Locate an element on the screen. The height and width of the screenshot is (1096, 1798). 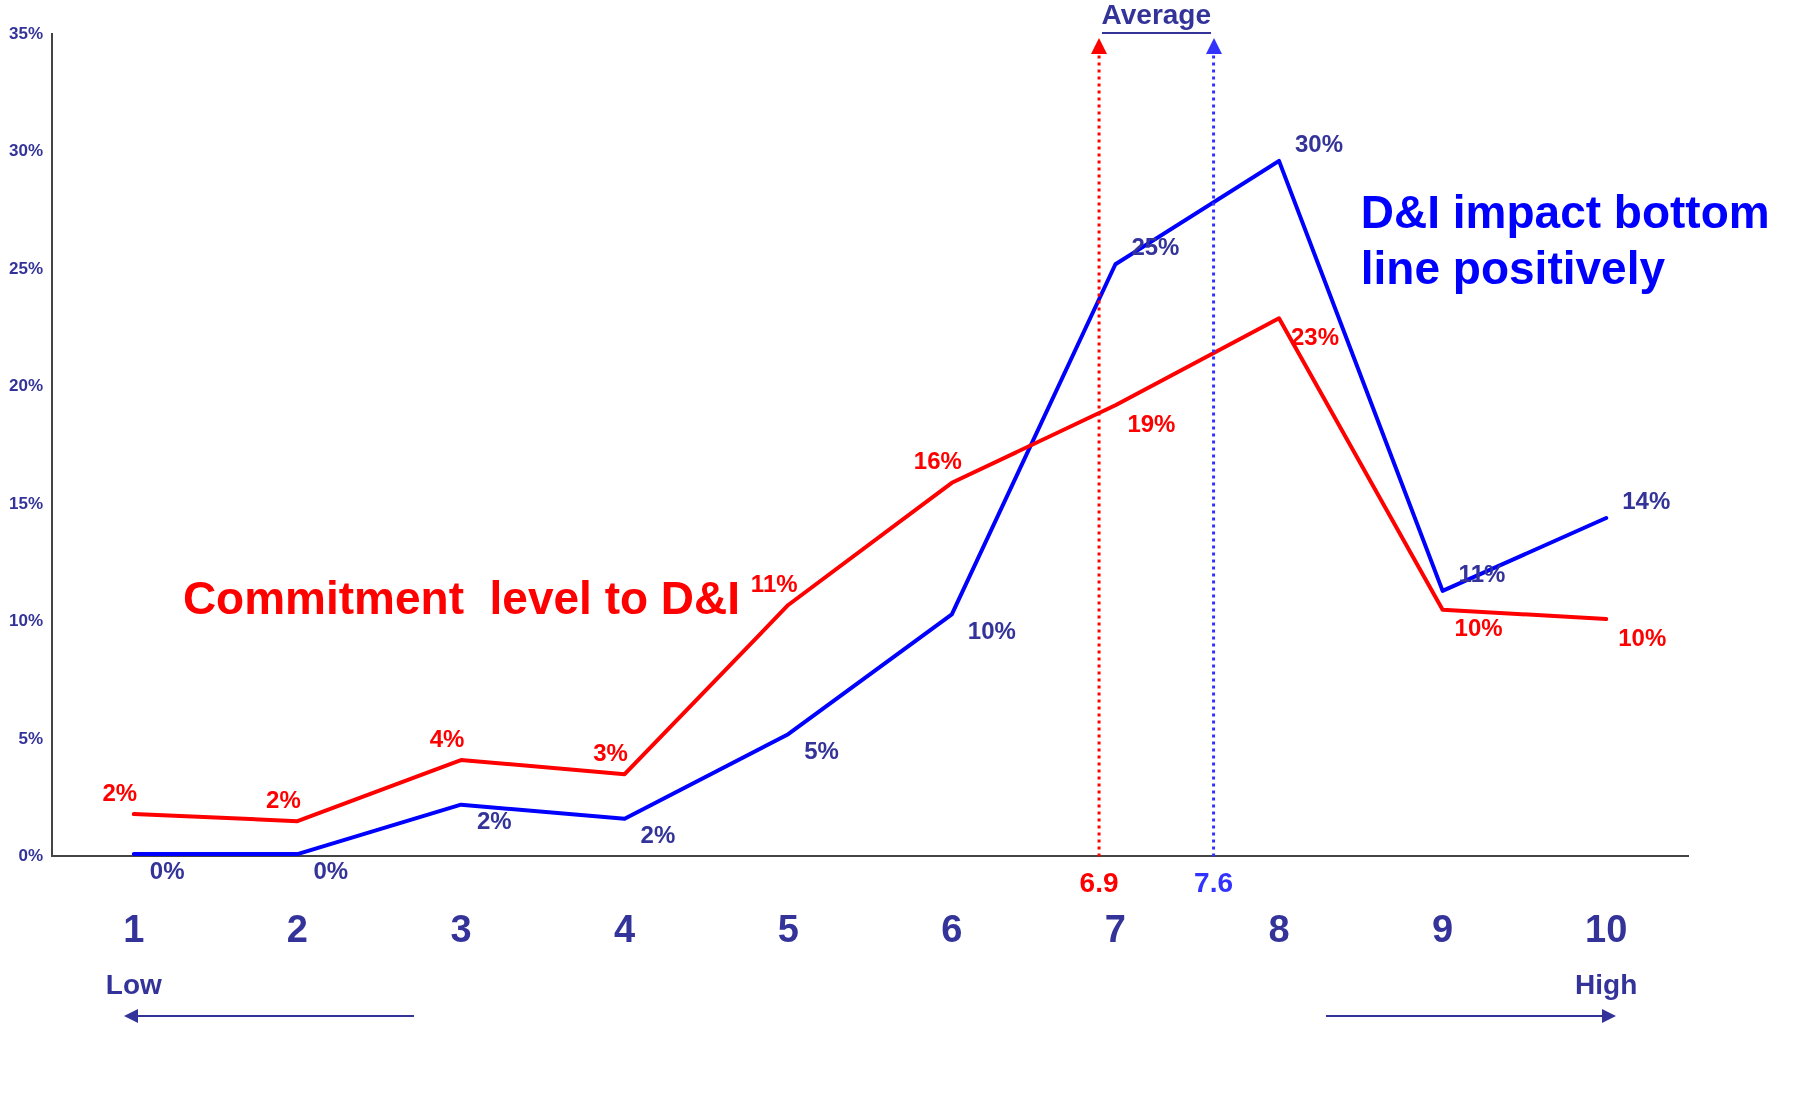
x-tick-label: 8 is located at coordinates (1279, 928).